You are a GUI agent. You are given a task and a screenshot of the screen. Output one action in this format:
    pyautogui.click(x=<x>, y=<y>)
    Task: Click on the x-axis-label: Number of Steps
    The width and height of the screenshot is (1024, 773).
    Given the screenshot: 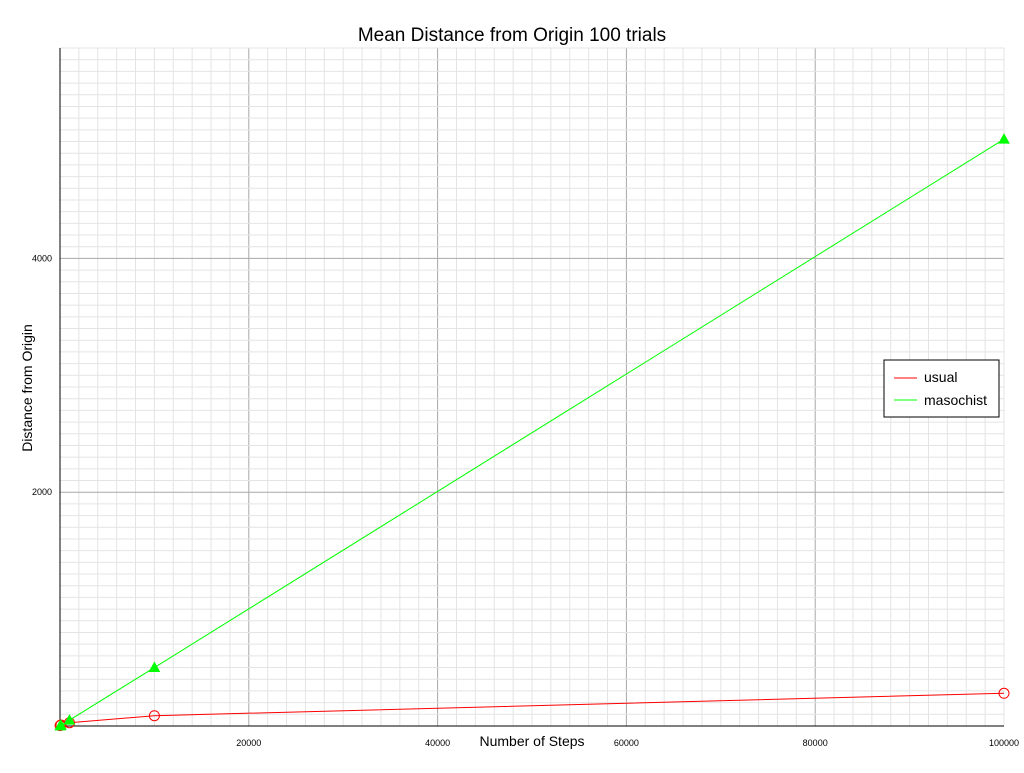 What is the action you would take?
    pyautogui.click(x=531, y=741)
    